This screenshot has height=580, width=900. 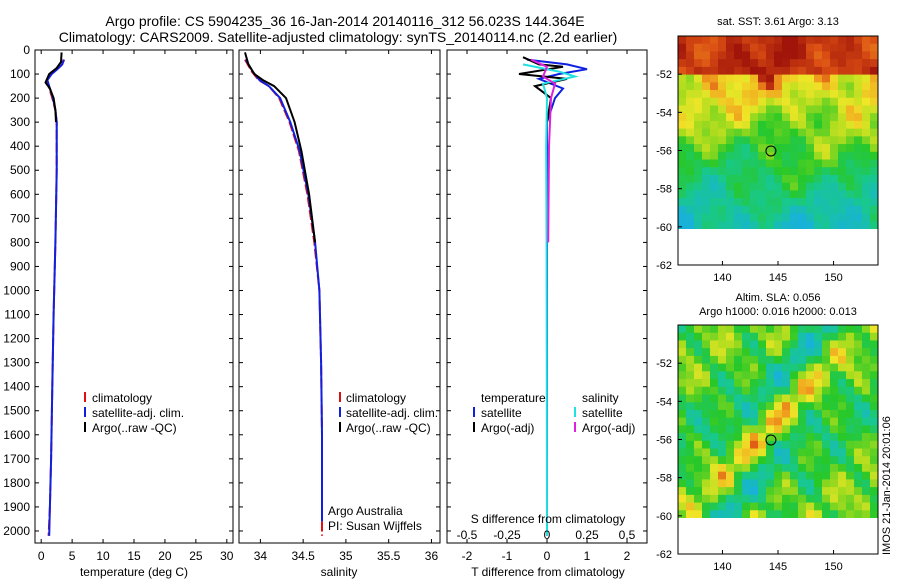 I want to click on lat-tick-label: -58, so click(x=664, y=479).